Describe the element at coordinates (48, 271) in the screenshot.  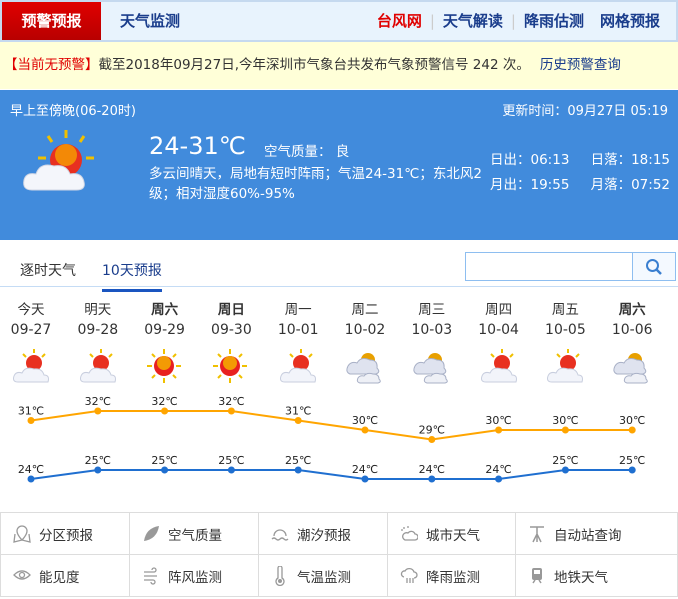
I see `tab-hourly: 逐时天气` at that location.